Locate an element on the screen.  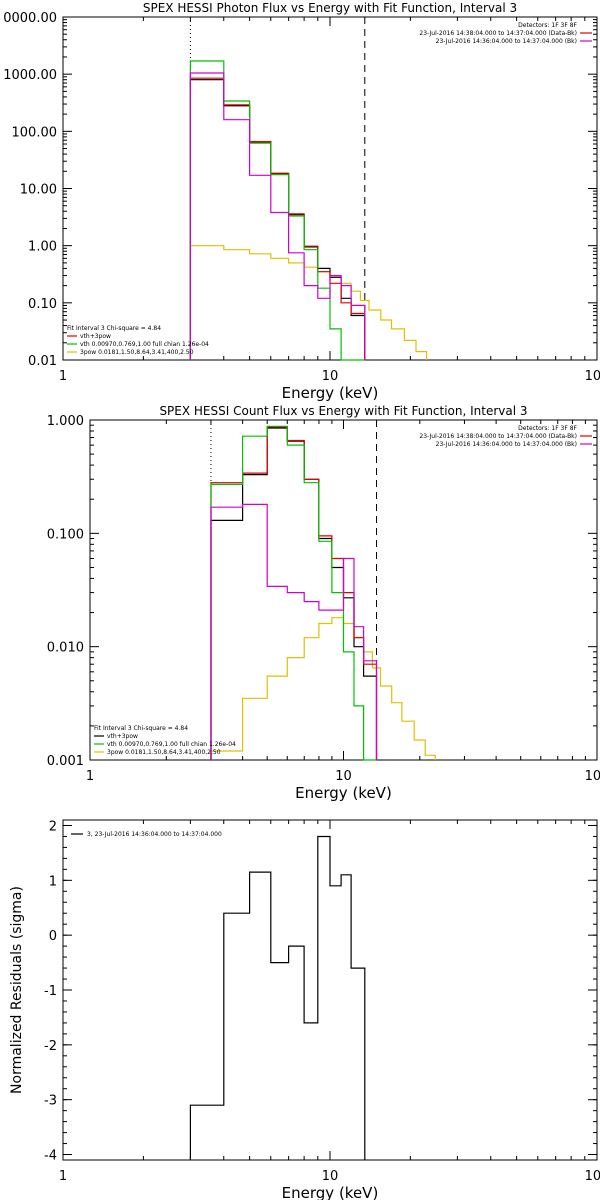
y-tick-label: 1.000 is located at coordinates (65, 421).